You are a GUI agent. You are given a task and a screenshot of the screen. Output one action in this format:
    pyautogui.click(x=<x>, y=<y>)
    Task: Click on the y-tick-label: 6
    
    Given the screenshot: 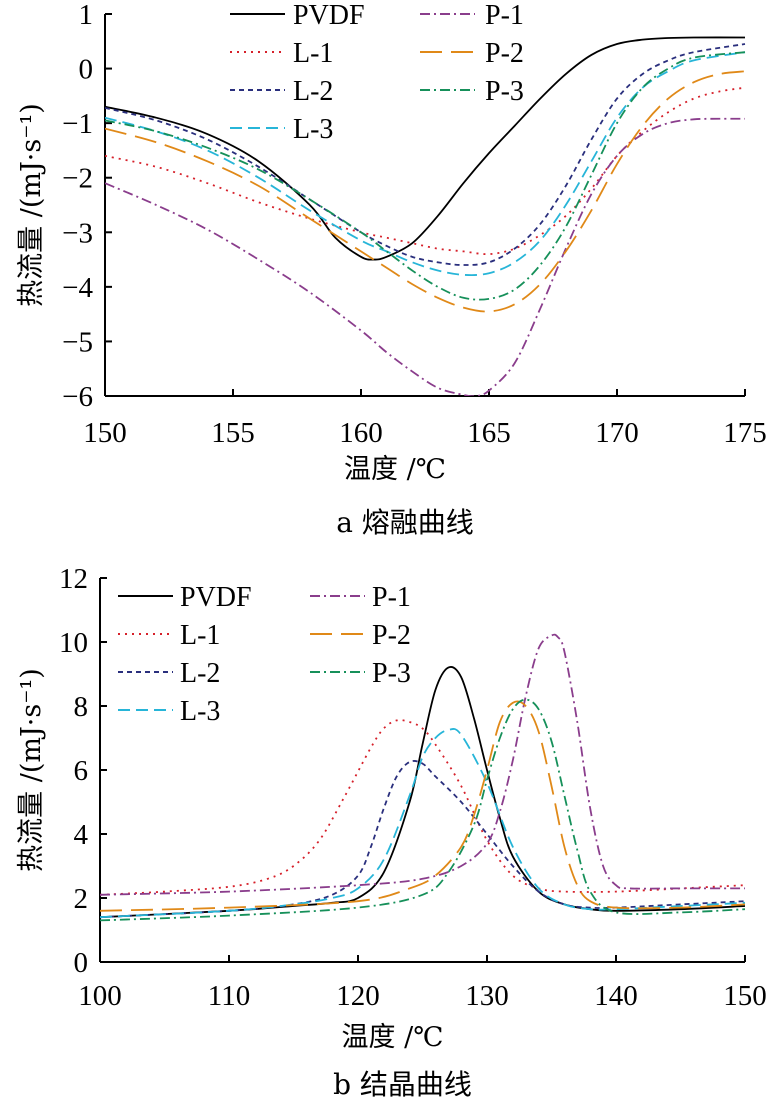 What is the action you would take?
    pyautogui.click(x=81, y=771)
    